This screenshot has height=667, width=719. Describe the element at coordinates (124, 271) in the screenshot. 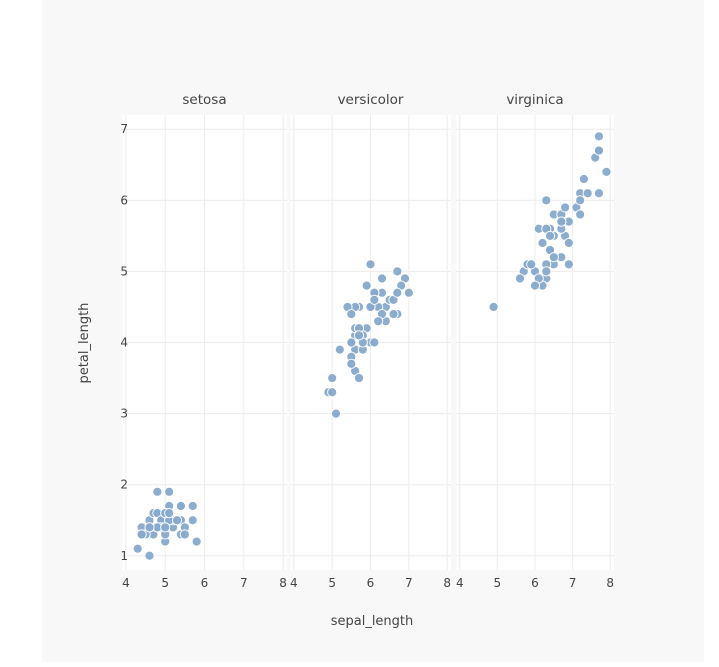

I see `y-tick-label: 5` at that location.